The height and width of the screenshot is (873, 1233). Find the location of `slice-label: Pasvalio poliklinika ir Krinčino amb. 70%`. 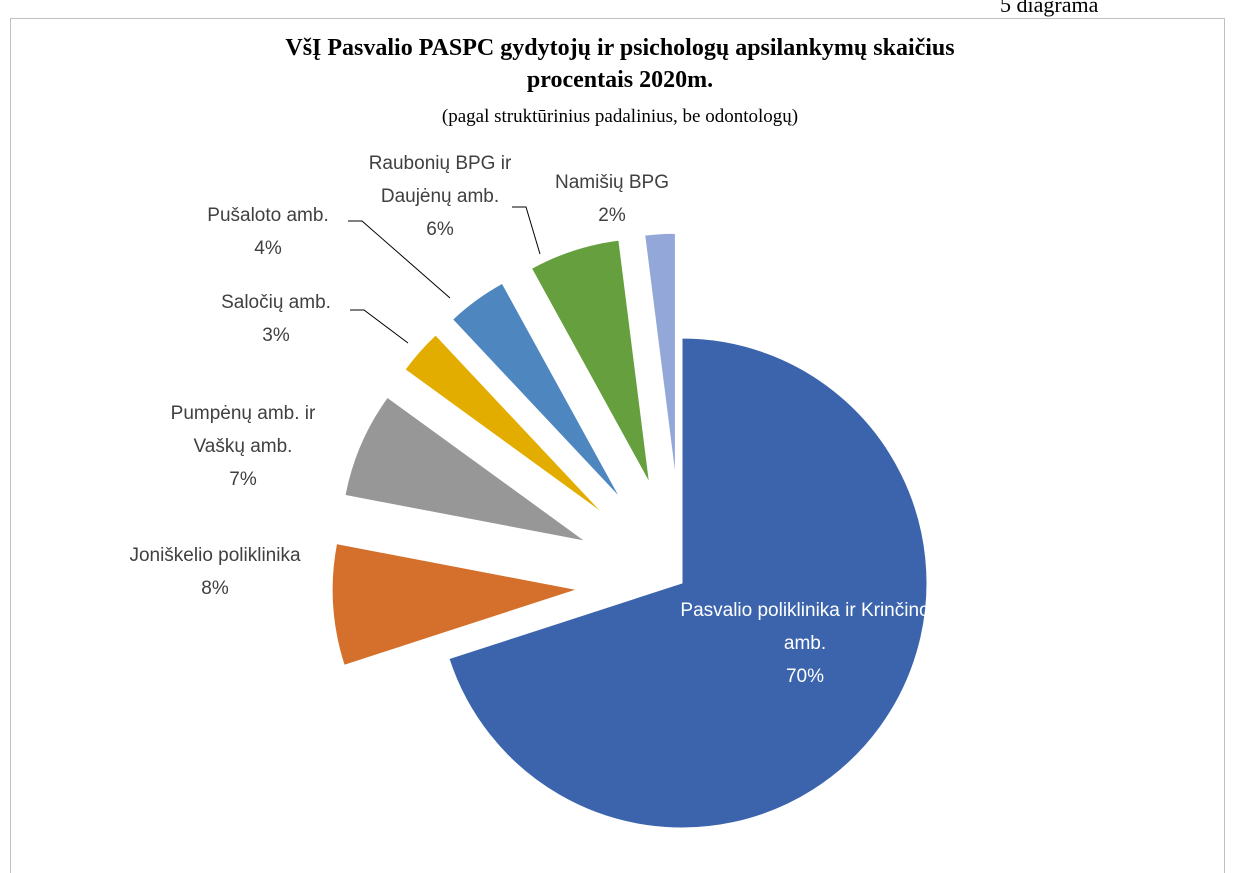

slice-label: Pasvalio poliklinika ir Krinčino amb. 70% is located at coordinates (805, 643).